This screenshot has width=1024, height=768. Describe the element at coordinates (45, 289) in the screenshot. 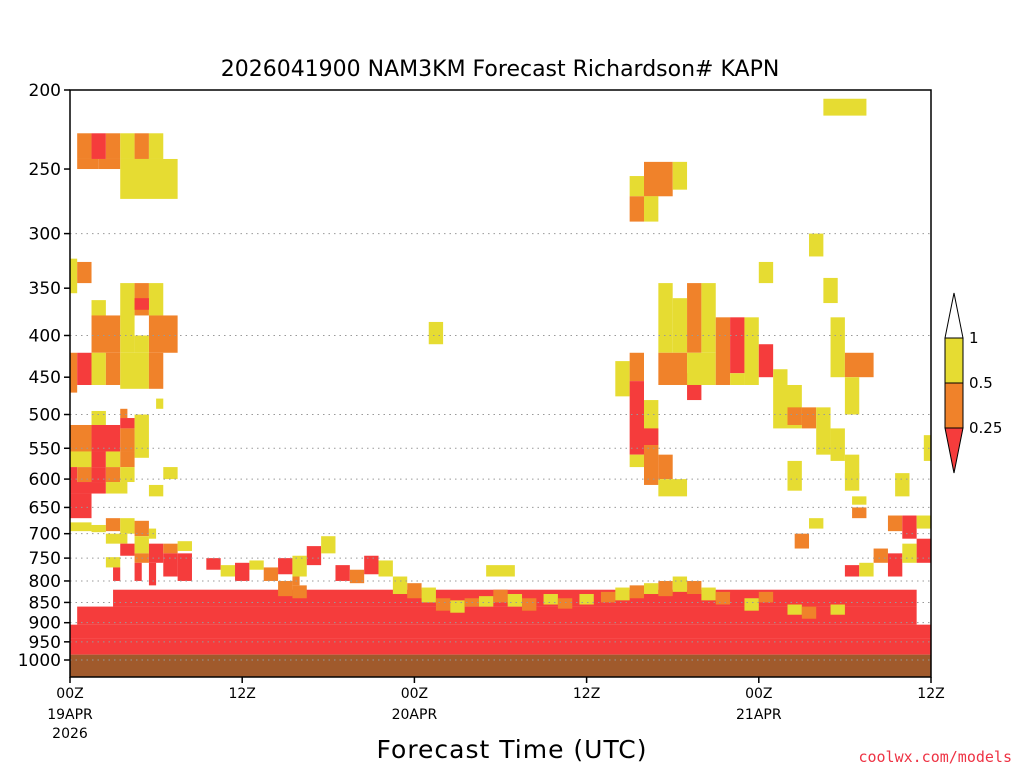

I see `y-tick-label: 350` at that location.